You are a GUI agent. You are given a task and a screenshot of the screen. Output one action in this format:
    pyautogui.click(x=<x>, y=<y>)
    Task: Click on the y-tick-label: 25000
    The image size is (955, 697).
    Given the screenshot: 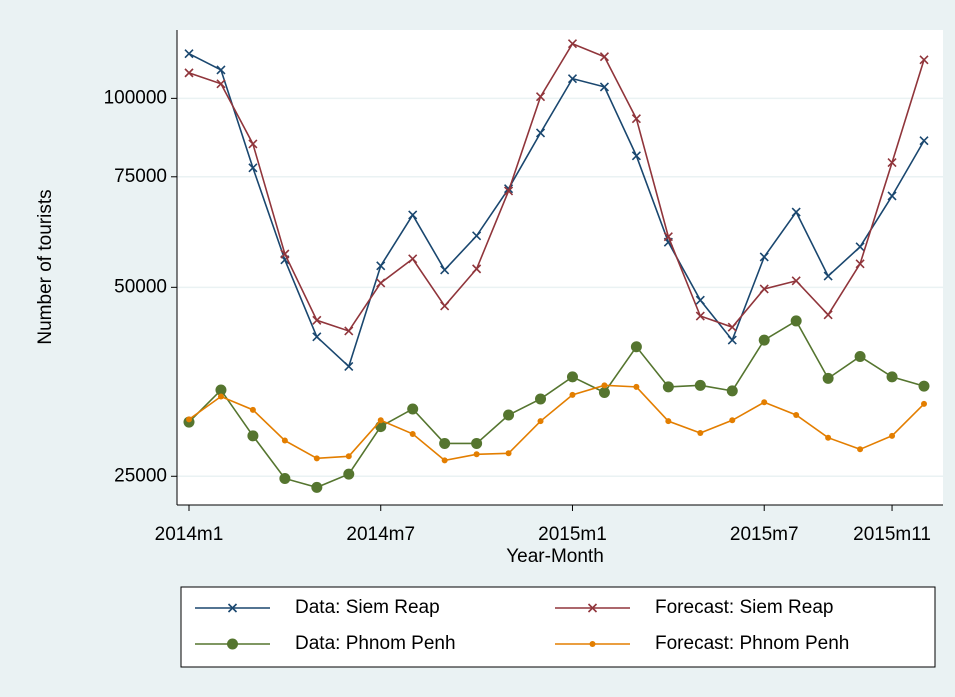 What is the action you would take?
    pyautogui.click(x=140, y=475)
    